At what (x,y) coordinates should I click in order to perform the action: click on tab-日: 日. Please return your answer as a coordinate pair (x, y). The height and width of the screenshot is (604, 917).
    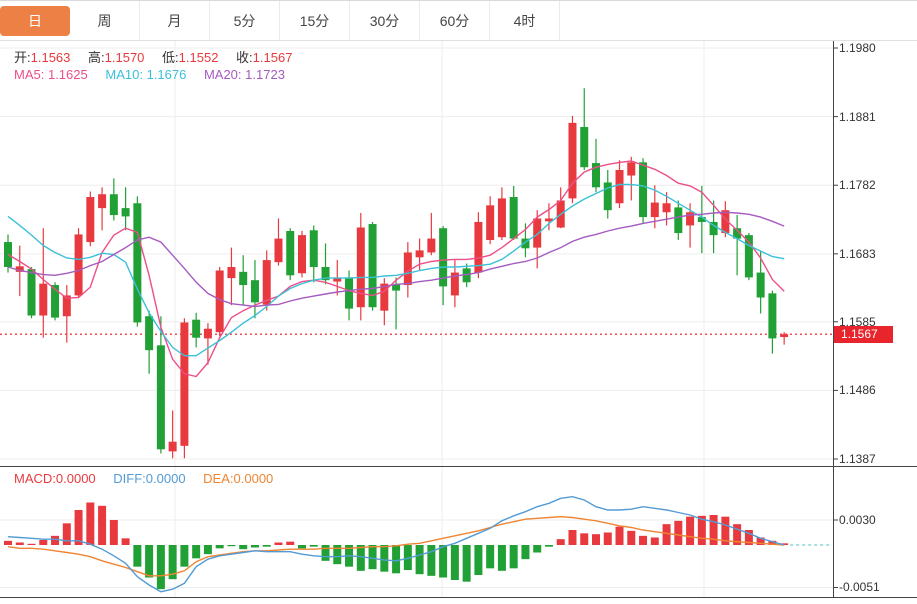
    Looking at the image, I should click on (35, 20).